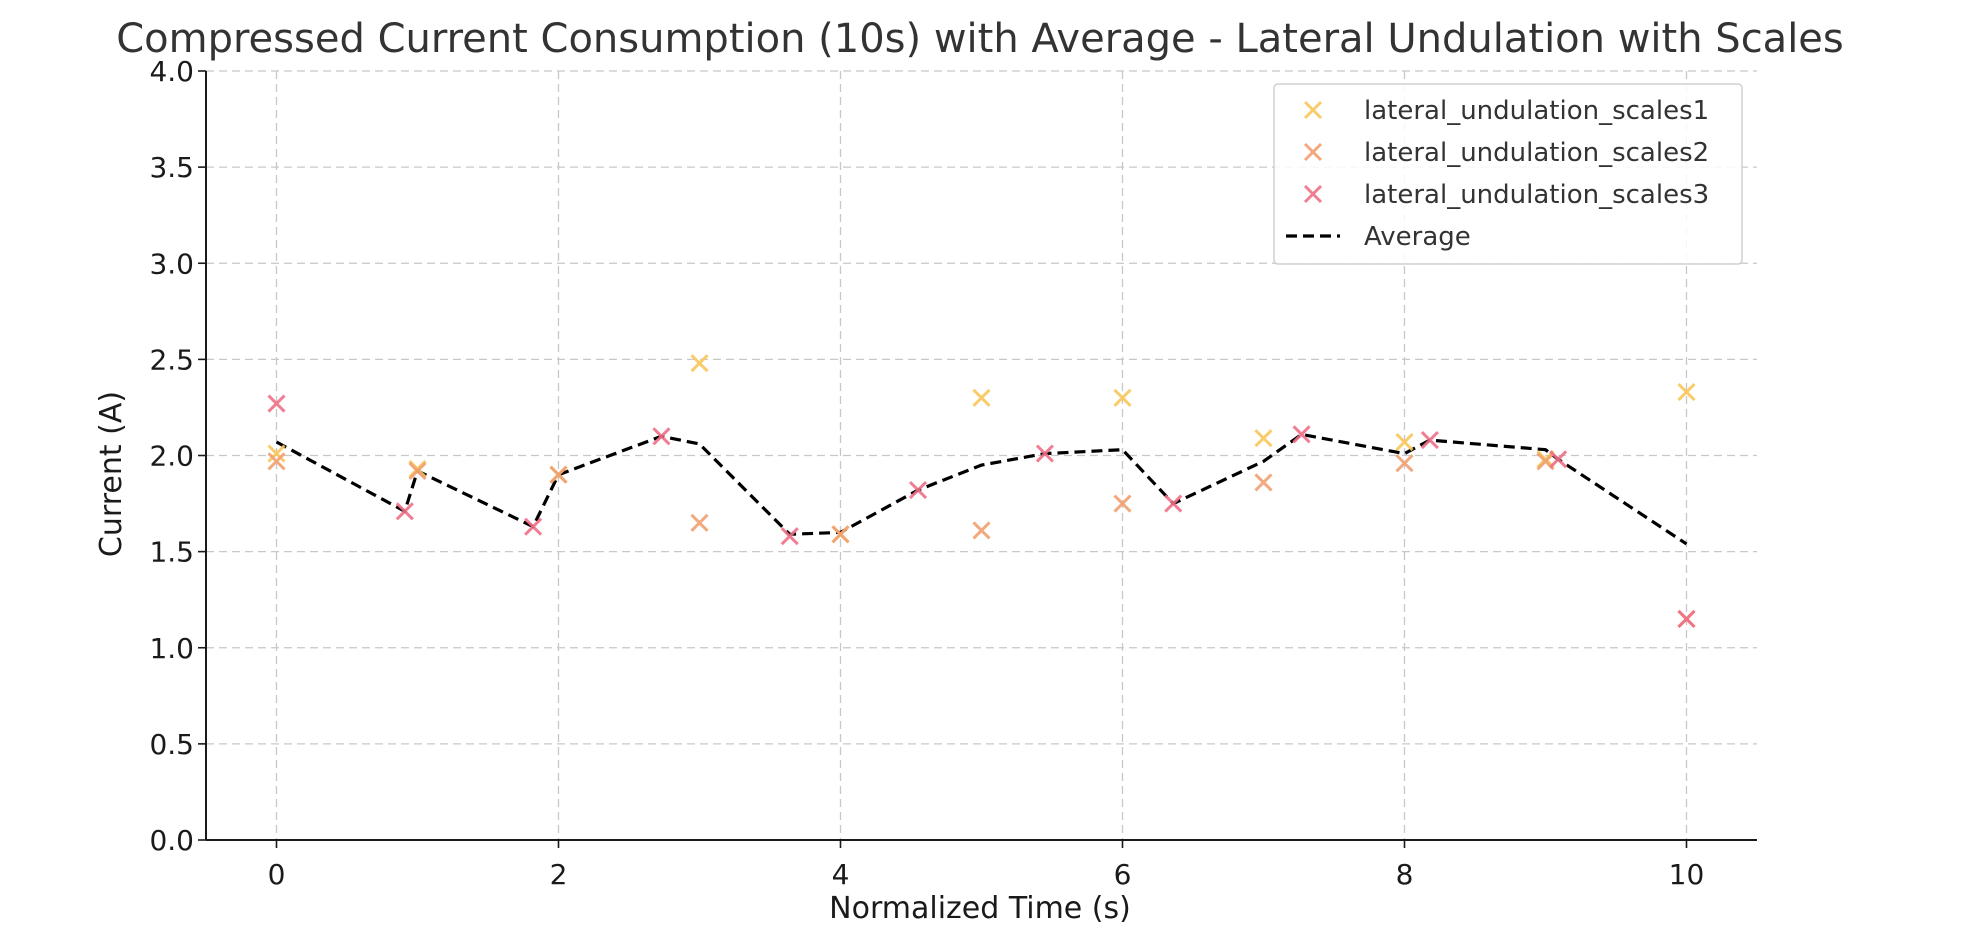  What do you see at coordinates (171, 552) in the screenshot?
I see `y-tick-label: 1.5` at bounding box center [171, 552].